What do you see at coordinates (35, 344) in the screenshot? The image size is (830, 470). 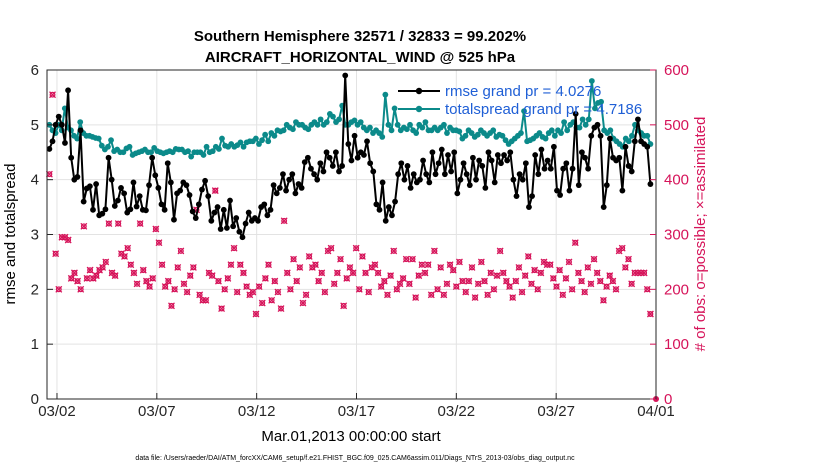 I see `left-tick-label: 1` at bounding box center [35, 344].